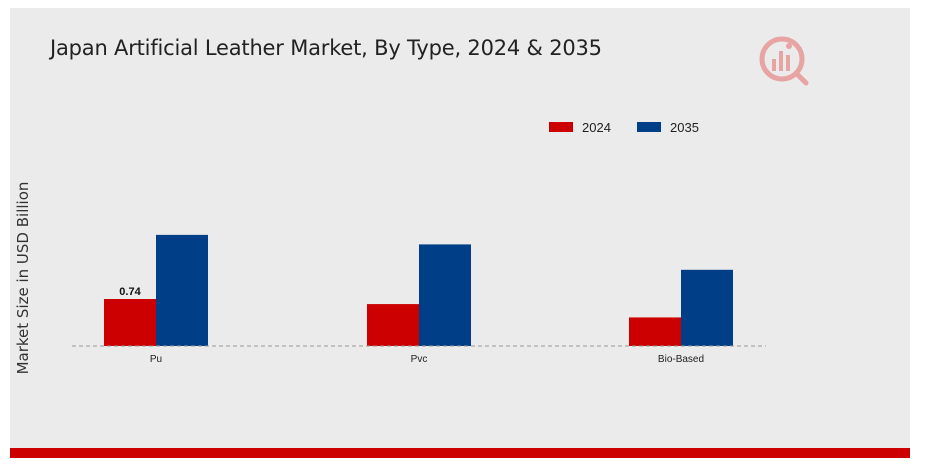 The height and width of the screenshot is (467, 935). I want to click on bar-2024-pvc, so click(393, 325).